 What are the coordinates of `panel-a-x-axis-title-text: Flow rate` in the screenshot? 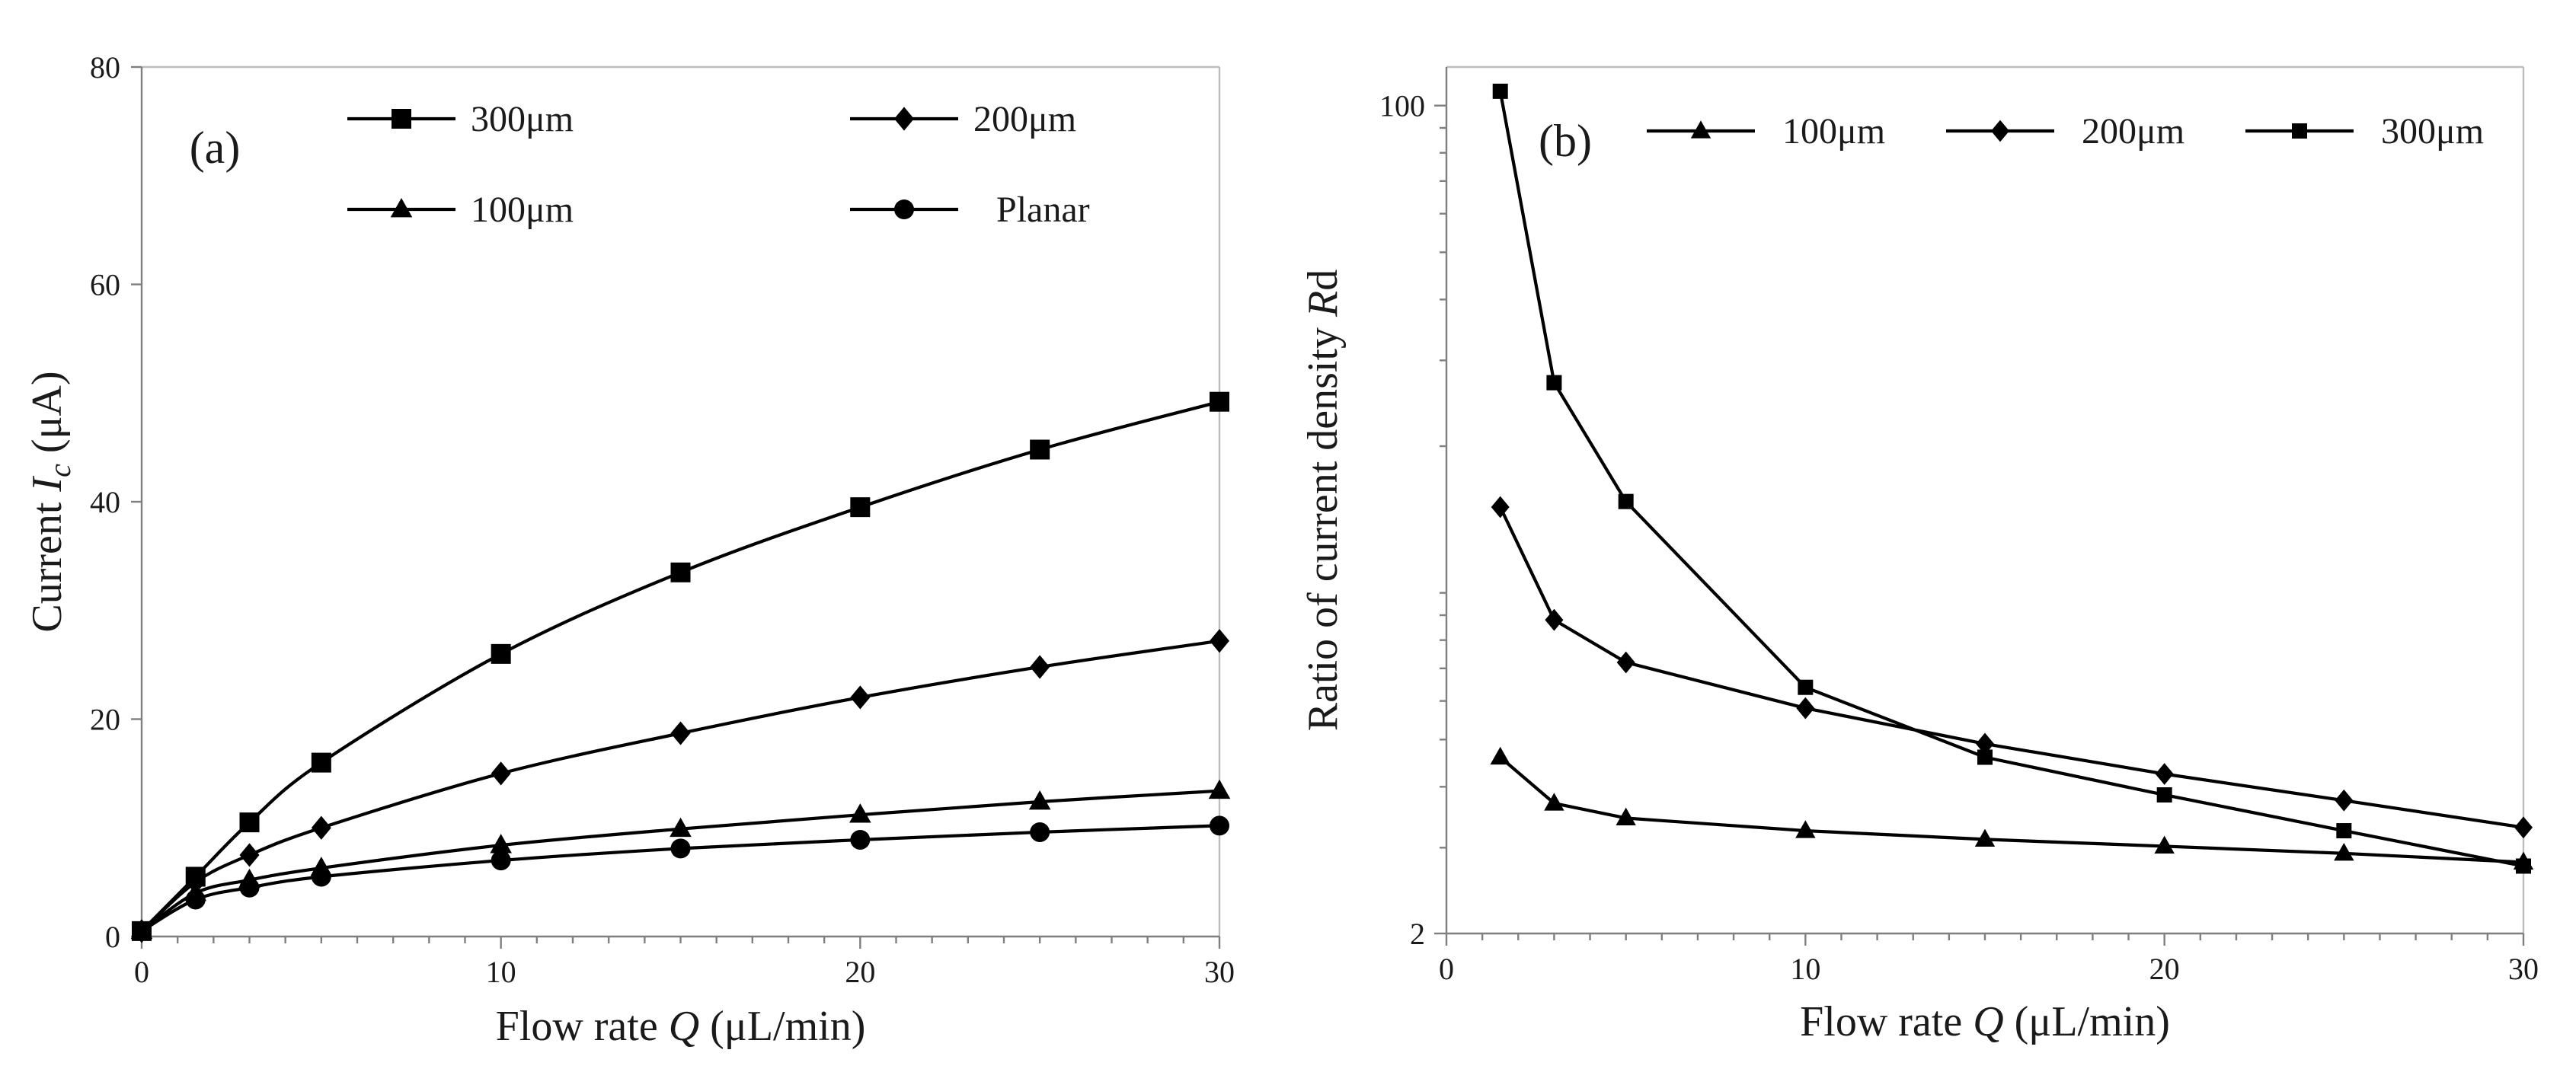 It's located at (582, 1026).